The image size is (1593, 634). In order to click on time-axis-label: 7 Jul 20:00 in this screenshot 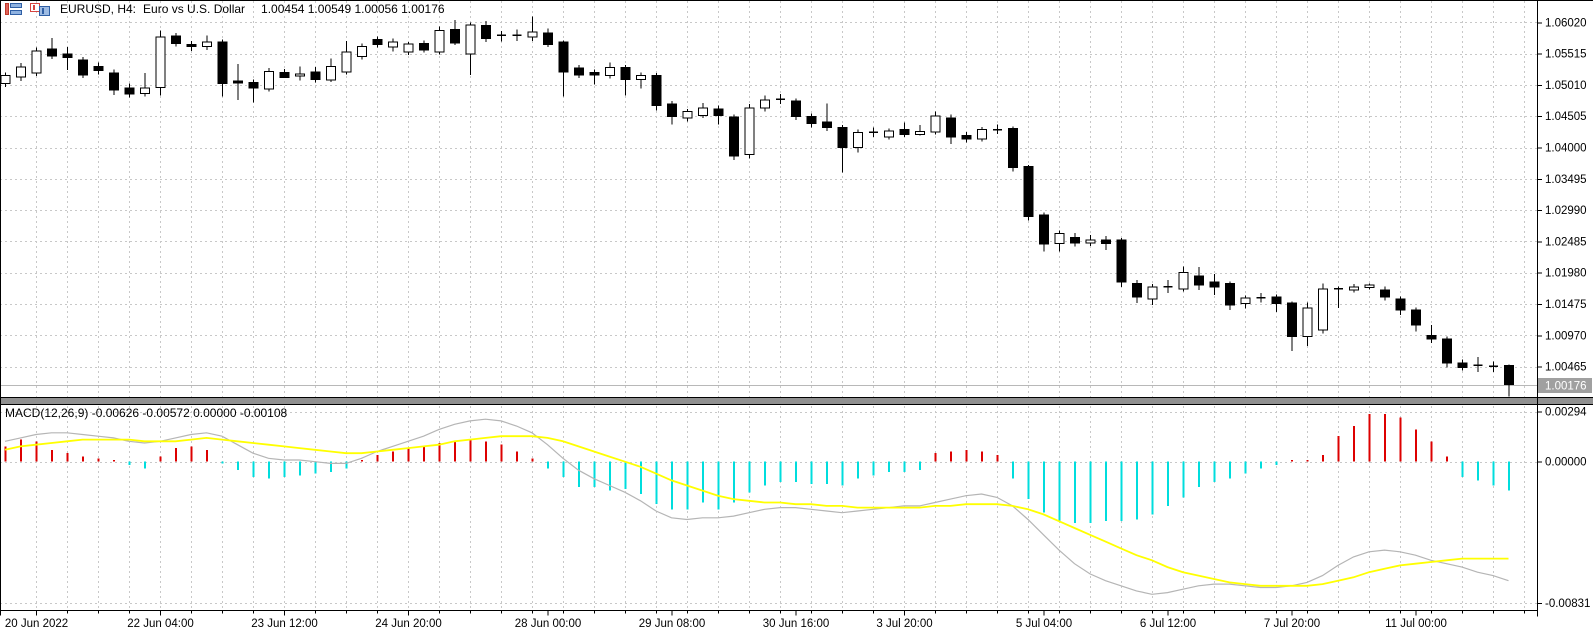, I will do `click(1292, 624)`.